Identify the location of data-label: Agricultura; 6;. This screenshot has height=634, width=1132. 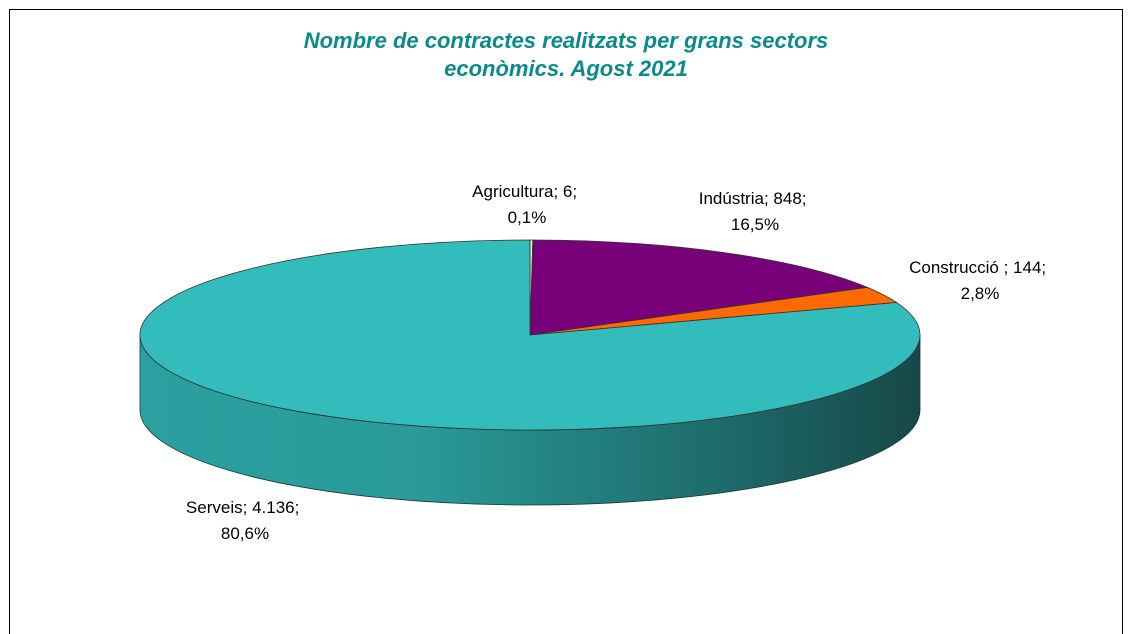
(527, 191).